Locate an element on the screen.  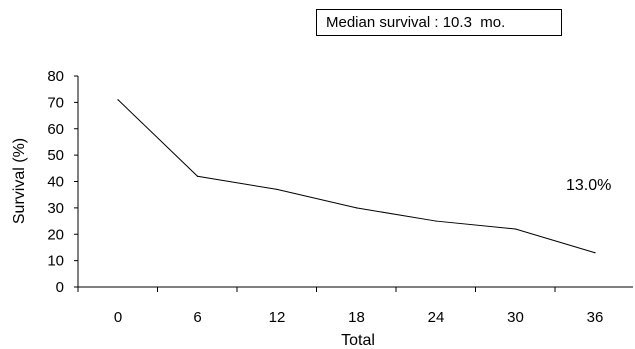
y-tick-label: 10 is located at coordinates (55, 261).